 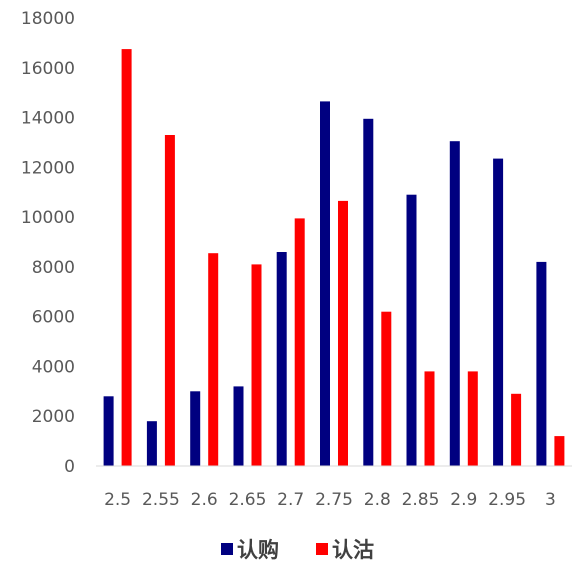 What do you see at coordinates (325, 284) in the screenshot?
I see `bar-call-2.75` at bounding box center [325, 284].